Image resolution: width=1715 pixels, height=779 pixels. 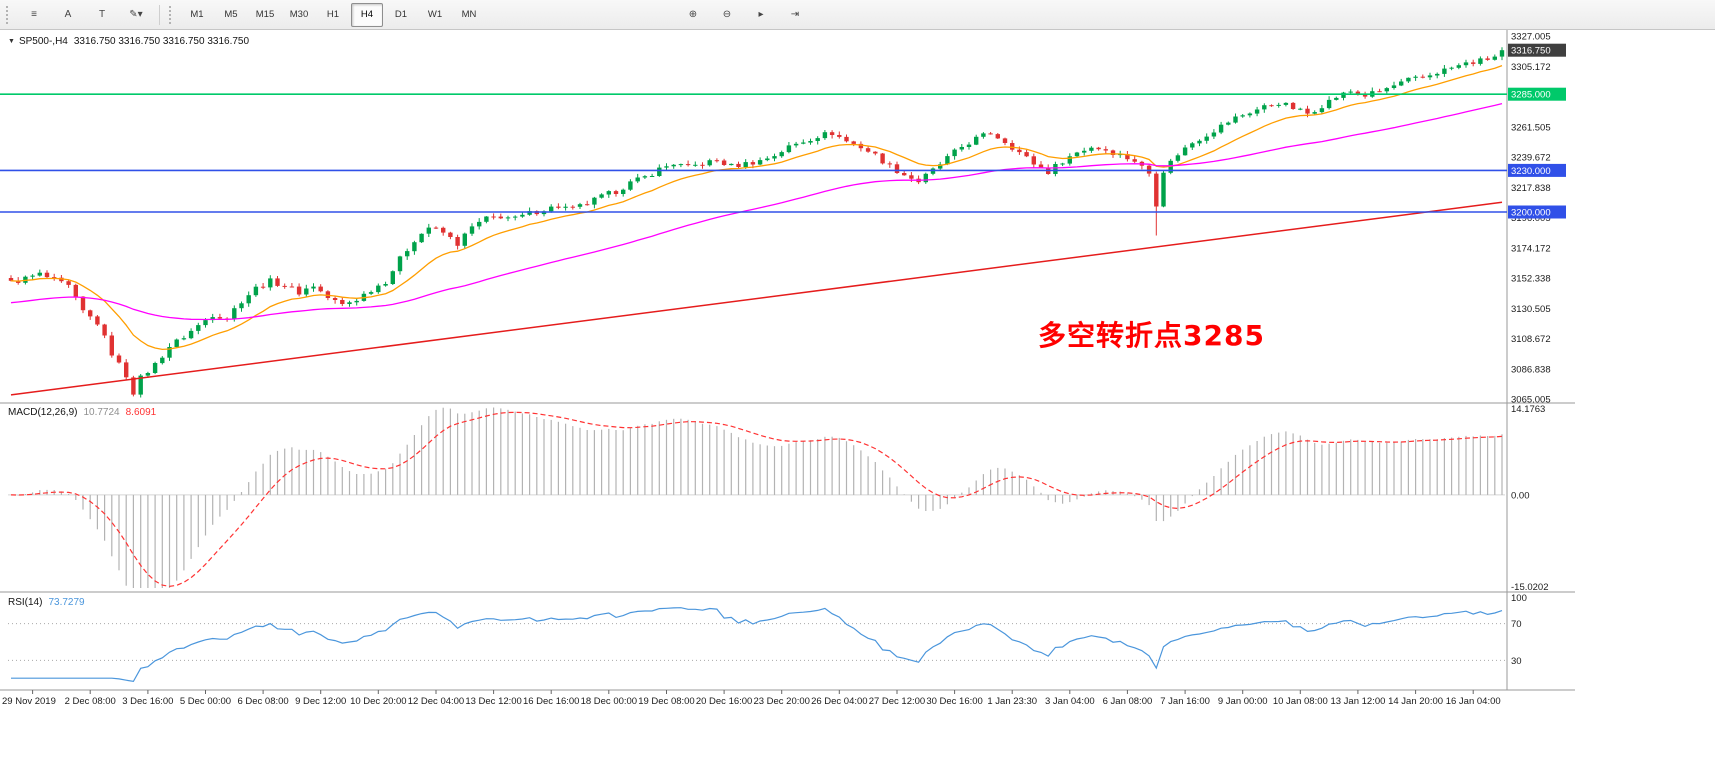 I want to click on zoom-out-icon: ⊖, so click(x=727, y=14).